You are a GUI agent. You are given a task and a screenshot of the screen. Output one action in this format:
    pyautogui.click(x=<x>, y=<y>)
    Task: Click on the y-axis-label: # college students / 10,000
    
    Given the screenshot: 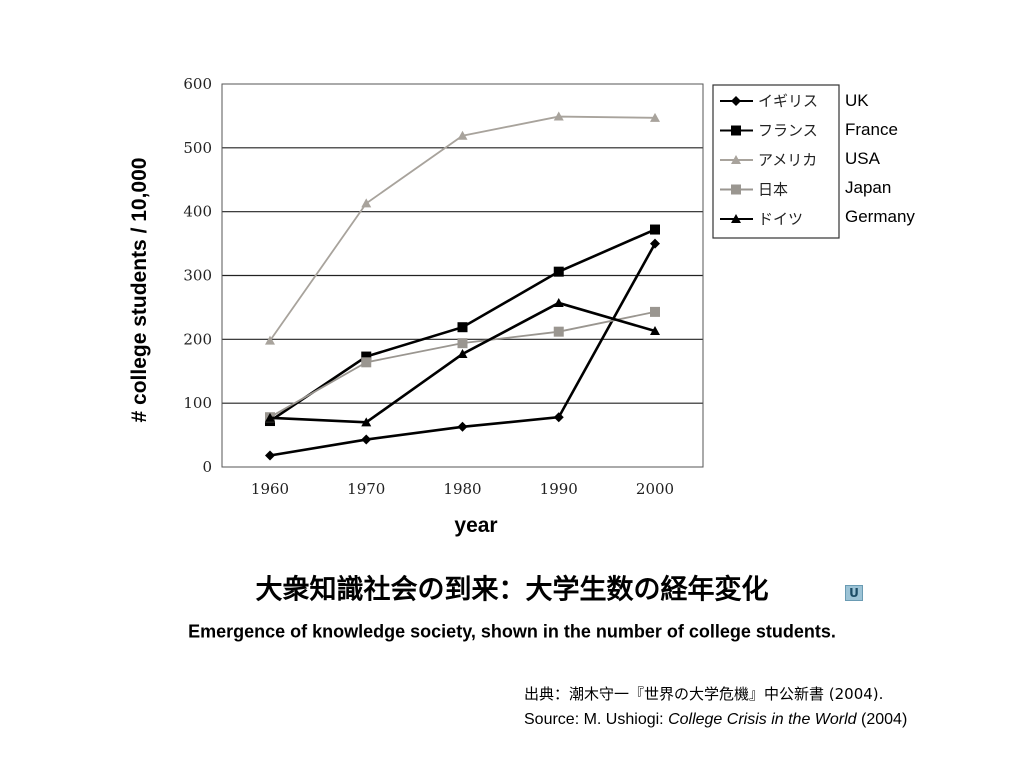 What is the action you would take?
    pyautogui.click(x=139, y=290)
    